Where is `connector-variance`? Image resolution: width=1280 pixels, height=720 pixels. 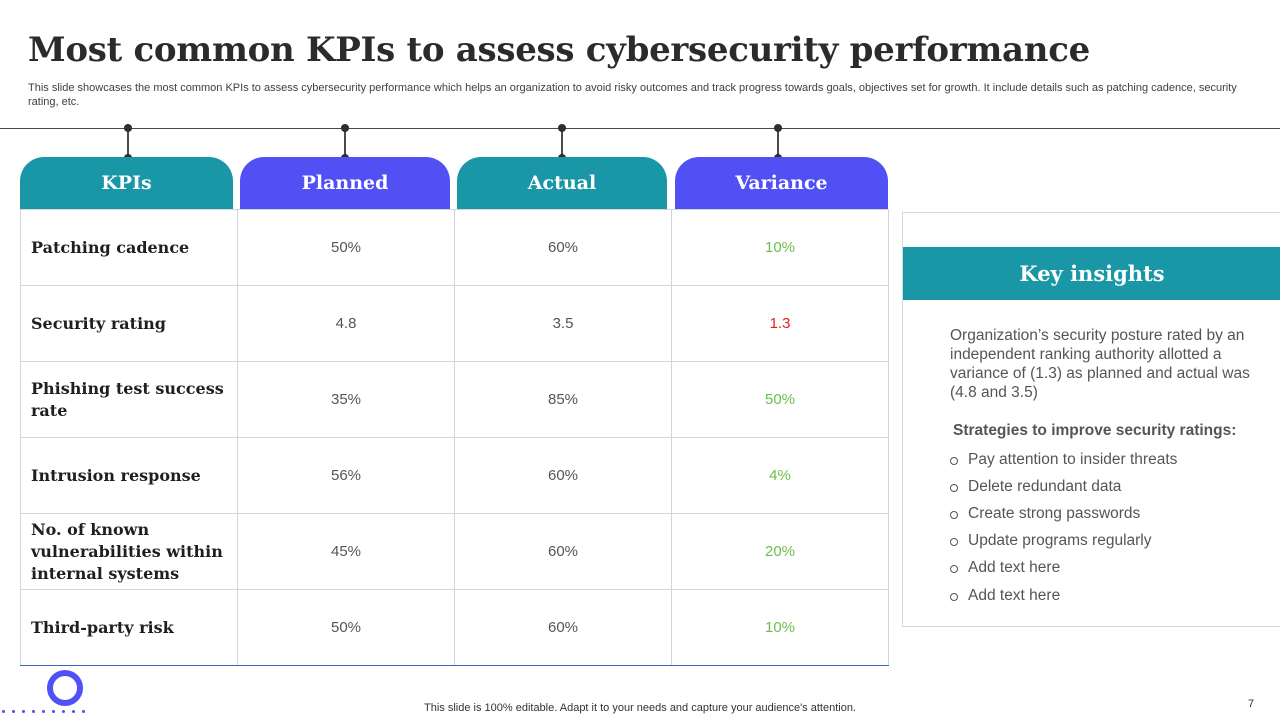
connector-variance is located at coordinates (778, 143).